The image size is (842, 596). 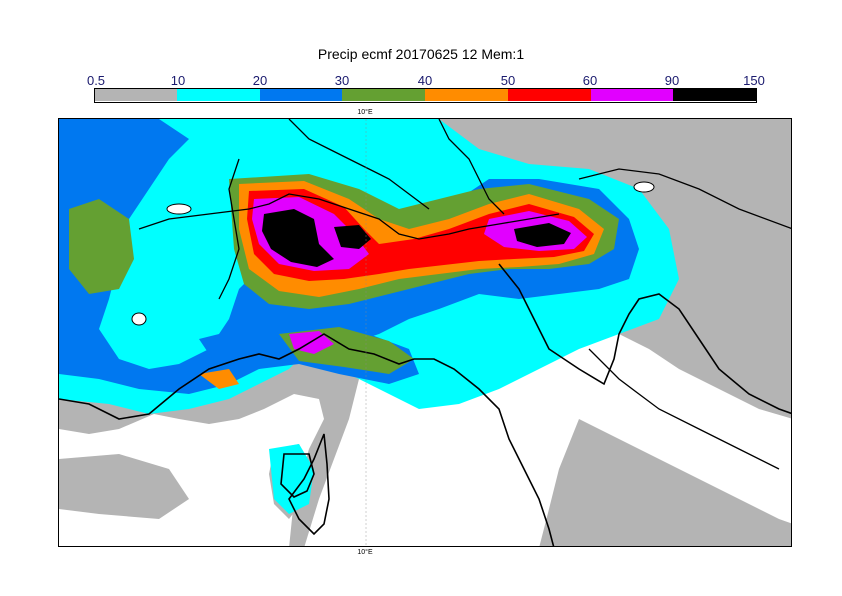 What do you see at coordinates (421, 54) in the screenshot?
I see `chart-title: Precip ecmf 20170625 12 Mem:1` at bounding box center [421, 54].